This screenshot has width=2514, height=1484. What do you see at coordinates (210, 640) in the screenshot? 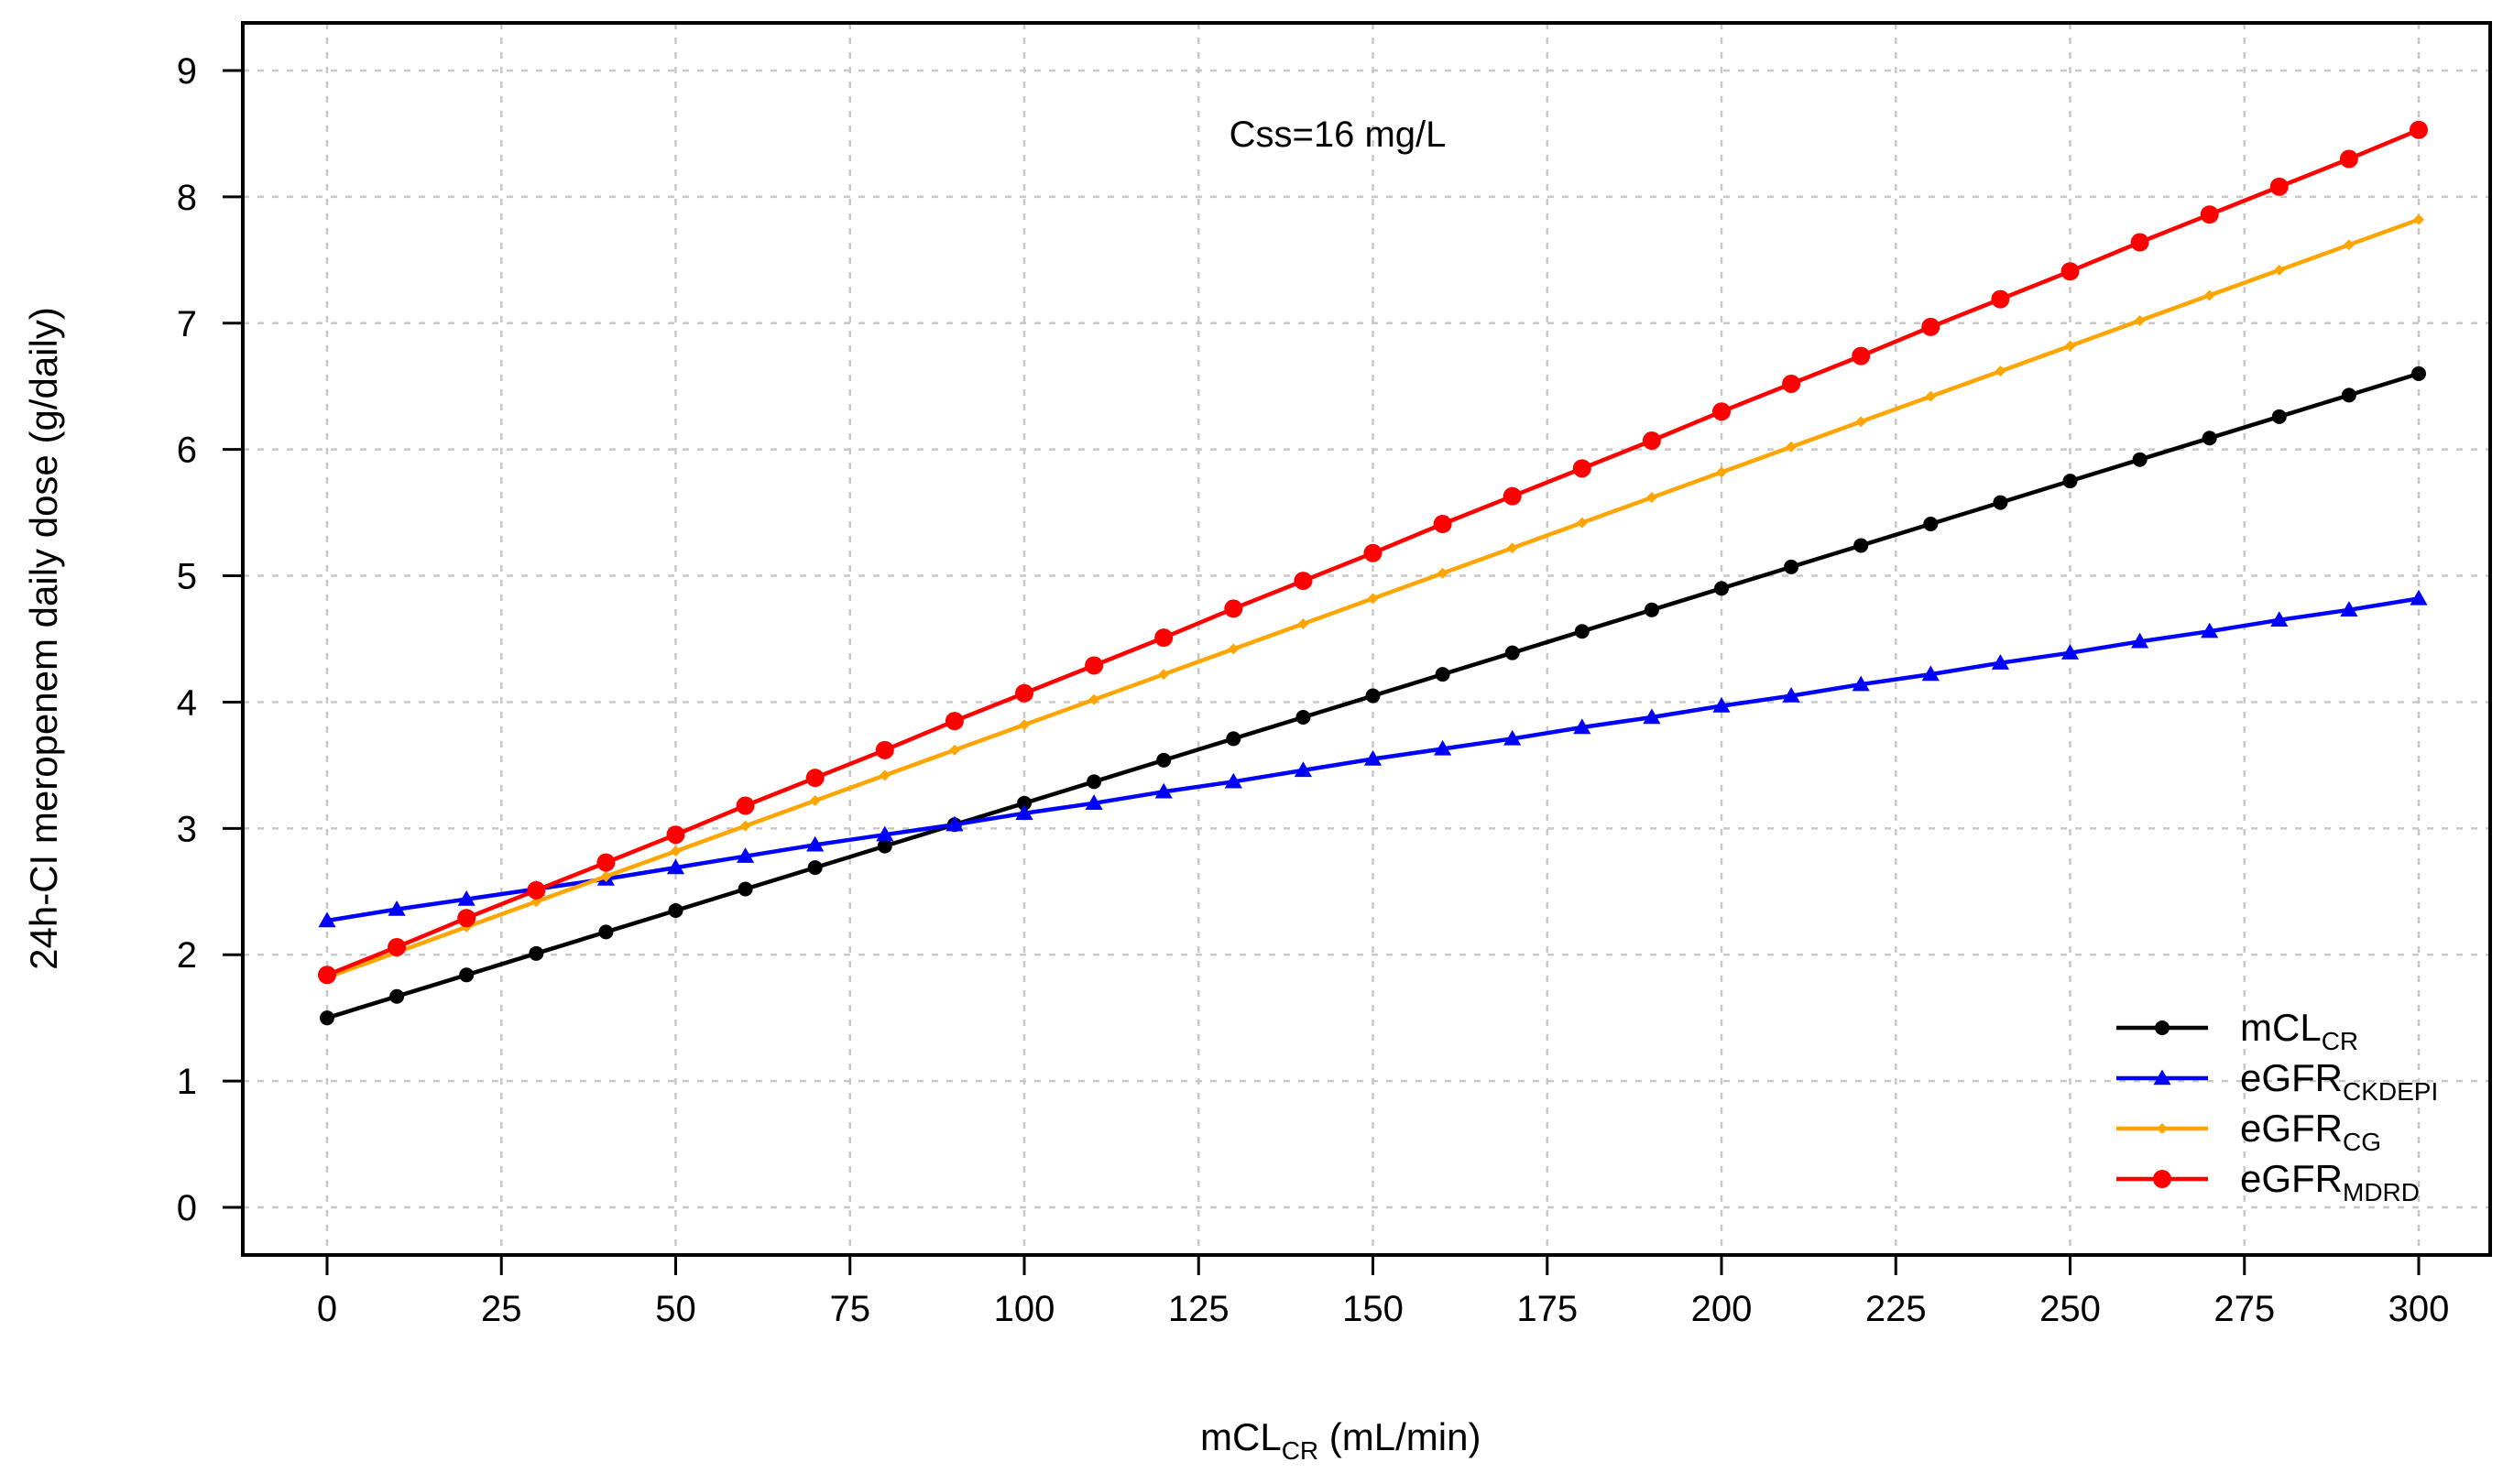
I see `y-axis: 0 1 2 3 4 5 6 7 8 9` at bounding box center [210, 640].